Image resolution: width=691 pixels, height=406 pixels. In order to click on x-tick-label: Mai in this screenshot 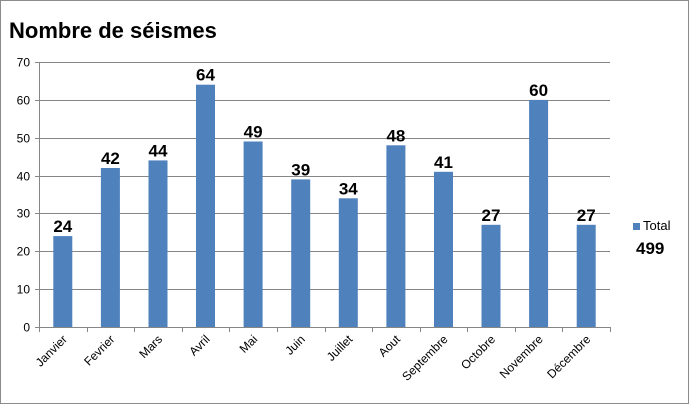, I will do `click(249, 344)`.